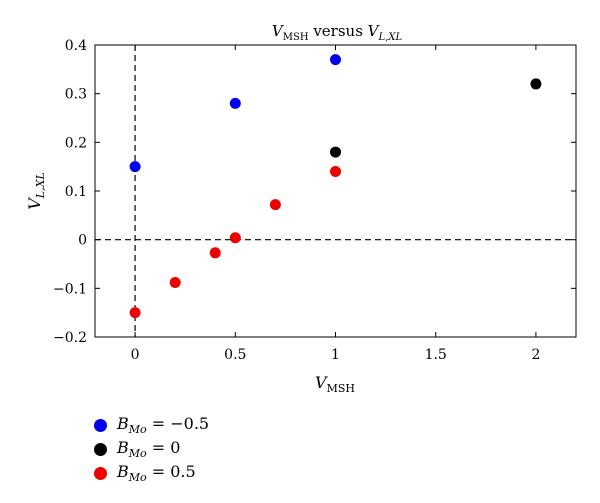  I want to click on legend: BMo = −0.5 BMo = 0 BMo = 0.5, so click(151, 450).